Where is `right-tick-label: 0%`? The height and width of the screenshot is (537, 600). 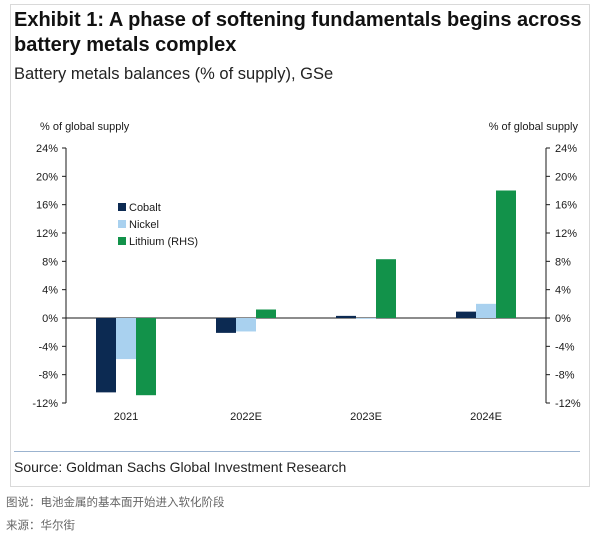 right-tick-label: 0% is located at coordinates (563, 319).